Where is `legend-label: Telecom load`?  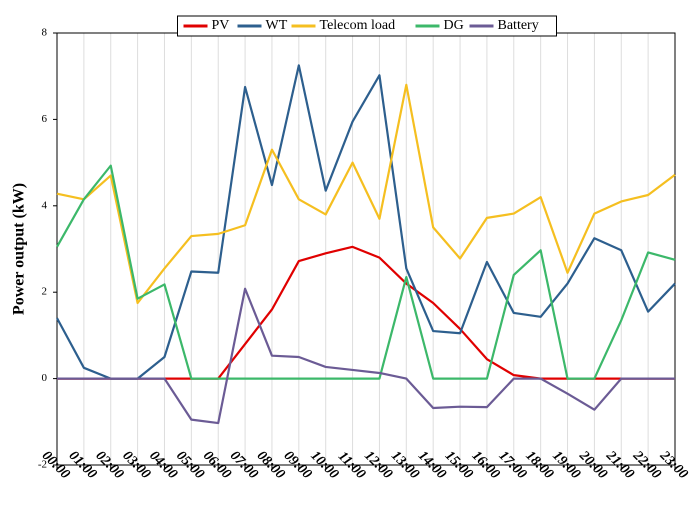 legend-label: Telecom load is located at coordinates (358, 25).